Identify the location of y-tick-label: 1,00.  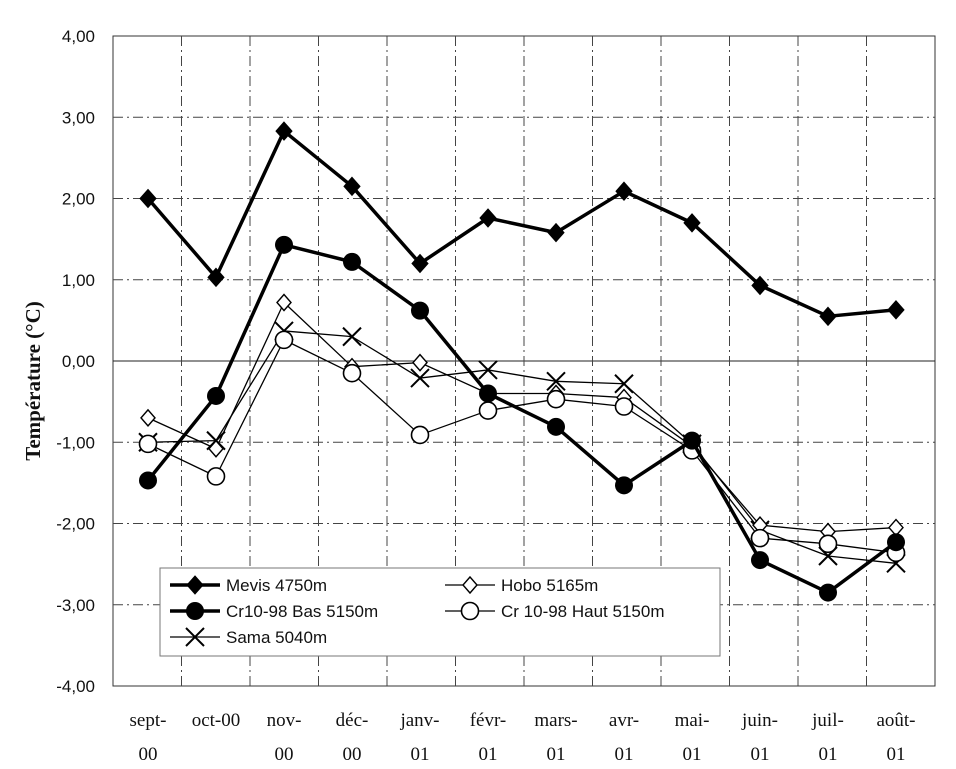
(78, 280).